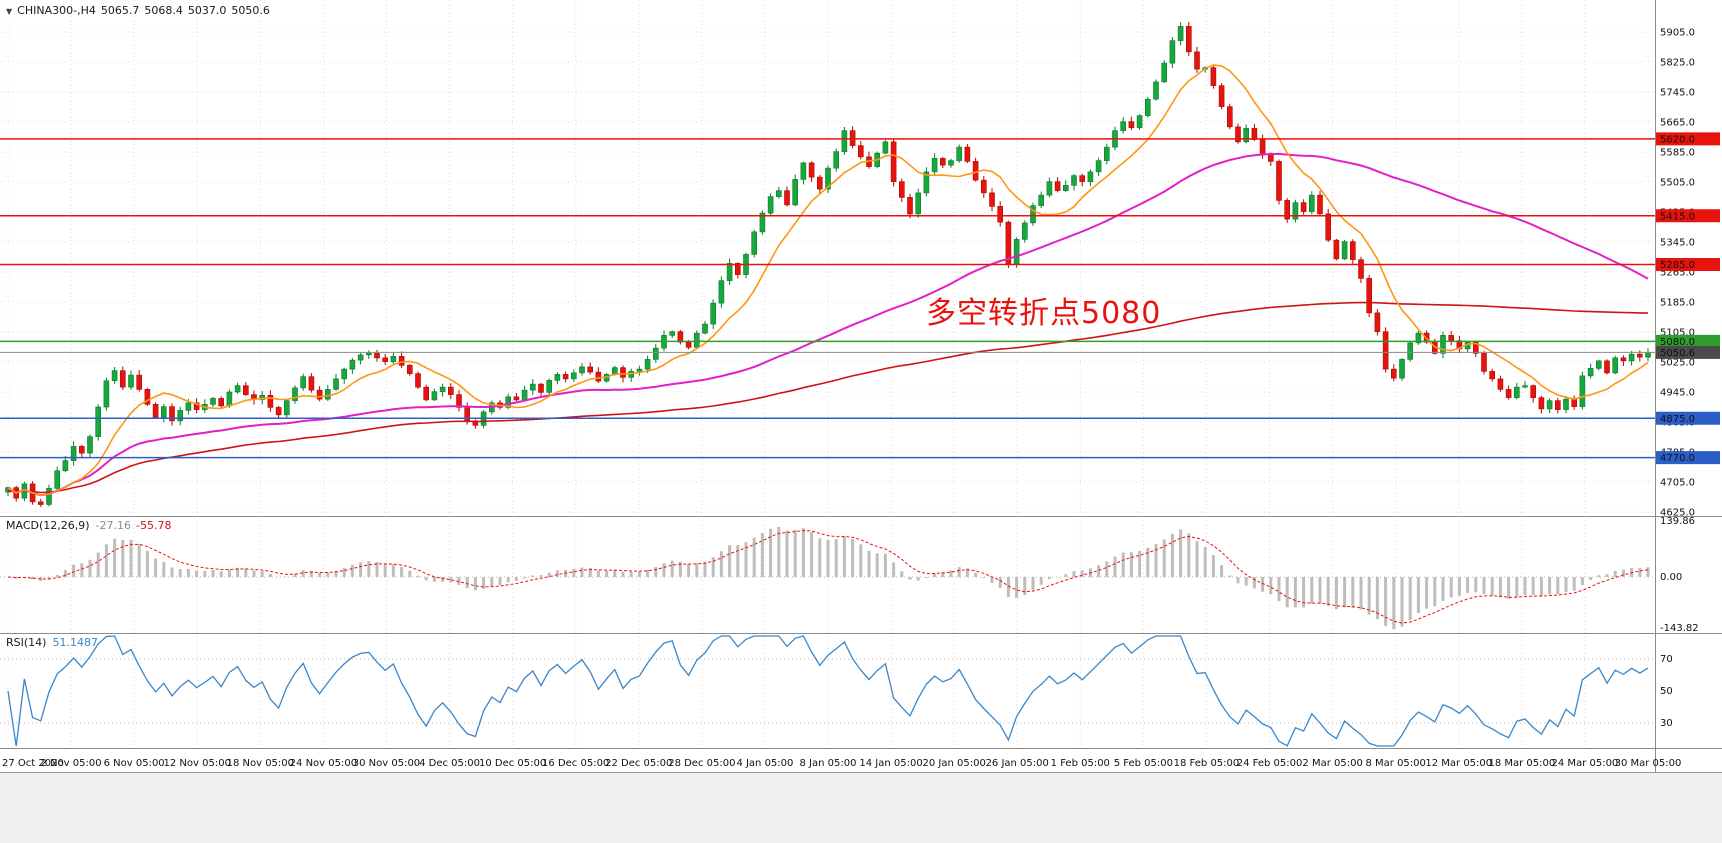 This screenshot has height=843, width=1722. Describe the element at coordinates (1666, 691) in the screenshot. I see `svg-text: 50` at that location.